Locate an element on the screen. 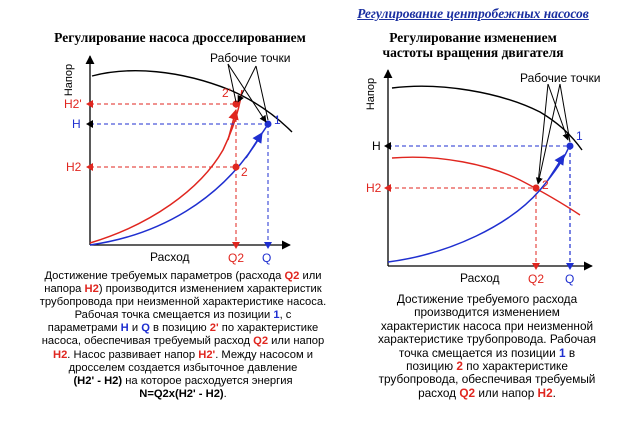 Image resolution: width=621 pixels, height=431 pixels. left-caption-fragment: 1 is located at coordinates (276, 315).